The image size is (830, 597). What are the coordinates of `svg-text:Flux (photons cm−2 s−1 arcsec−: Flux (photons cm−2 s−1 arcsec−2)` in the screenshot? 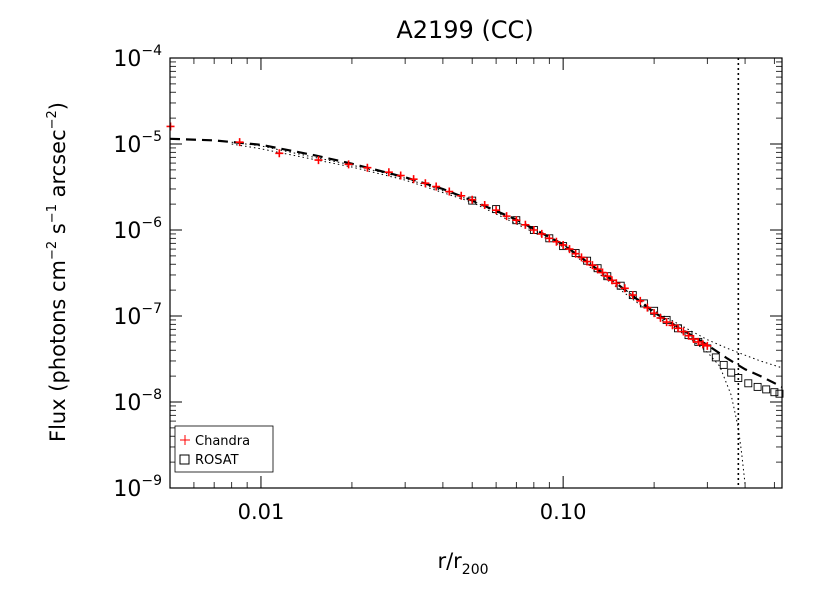 It's located at (57, 272).